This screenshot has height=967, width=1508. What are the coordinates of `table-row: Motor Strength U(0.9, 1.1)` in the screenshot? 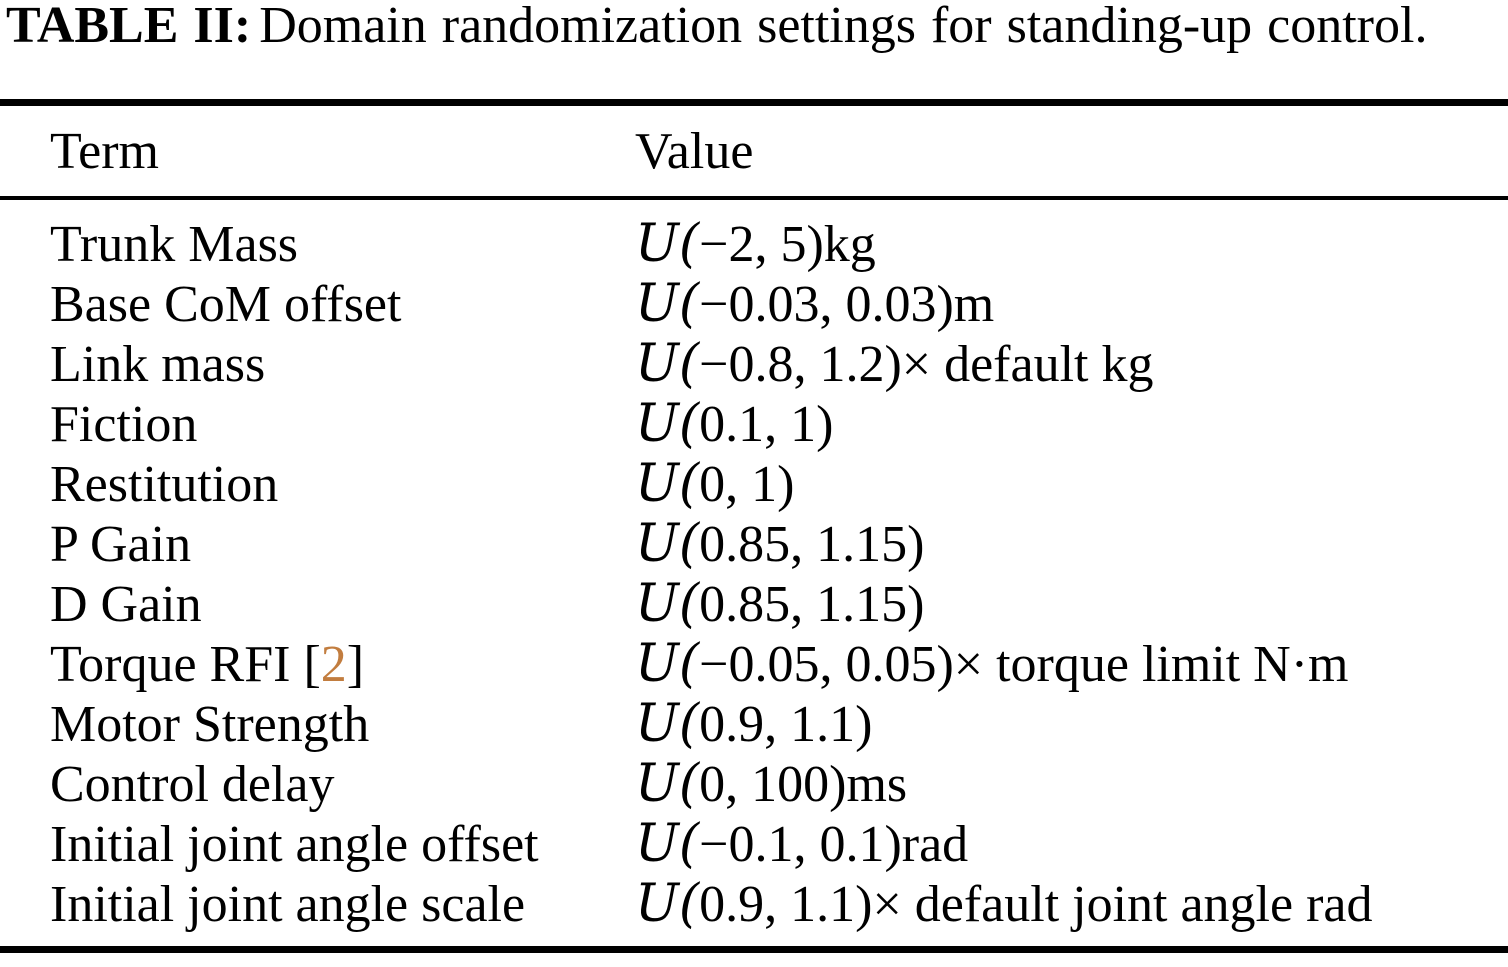 It's located at (754, 724).